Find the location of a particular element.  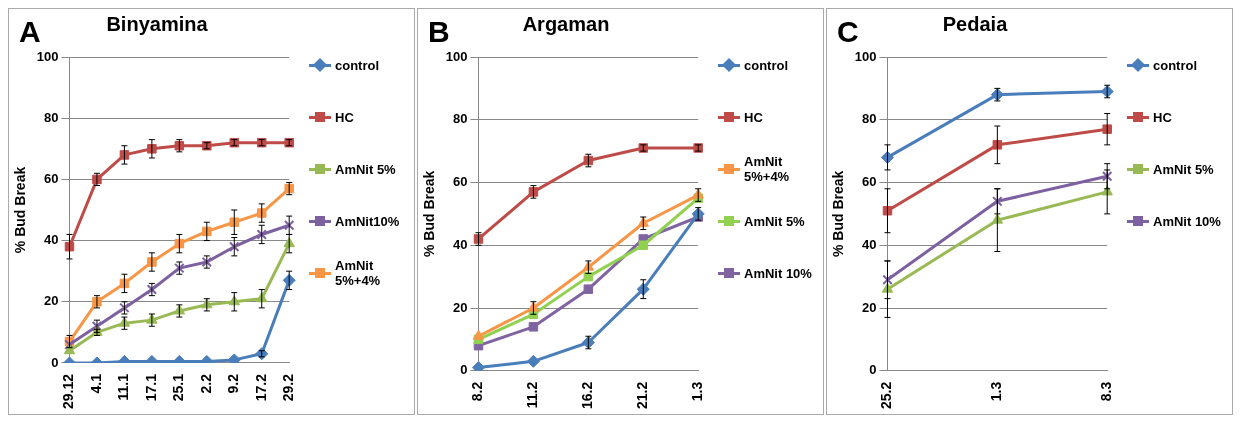

chart-title: Binyamina is located at coordinates (157, 23).